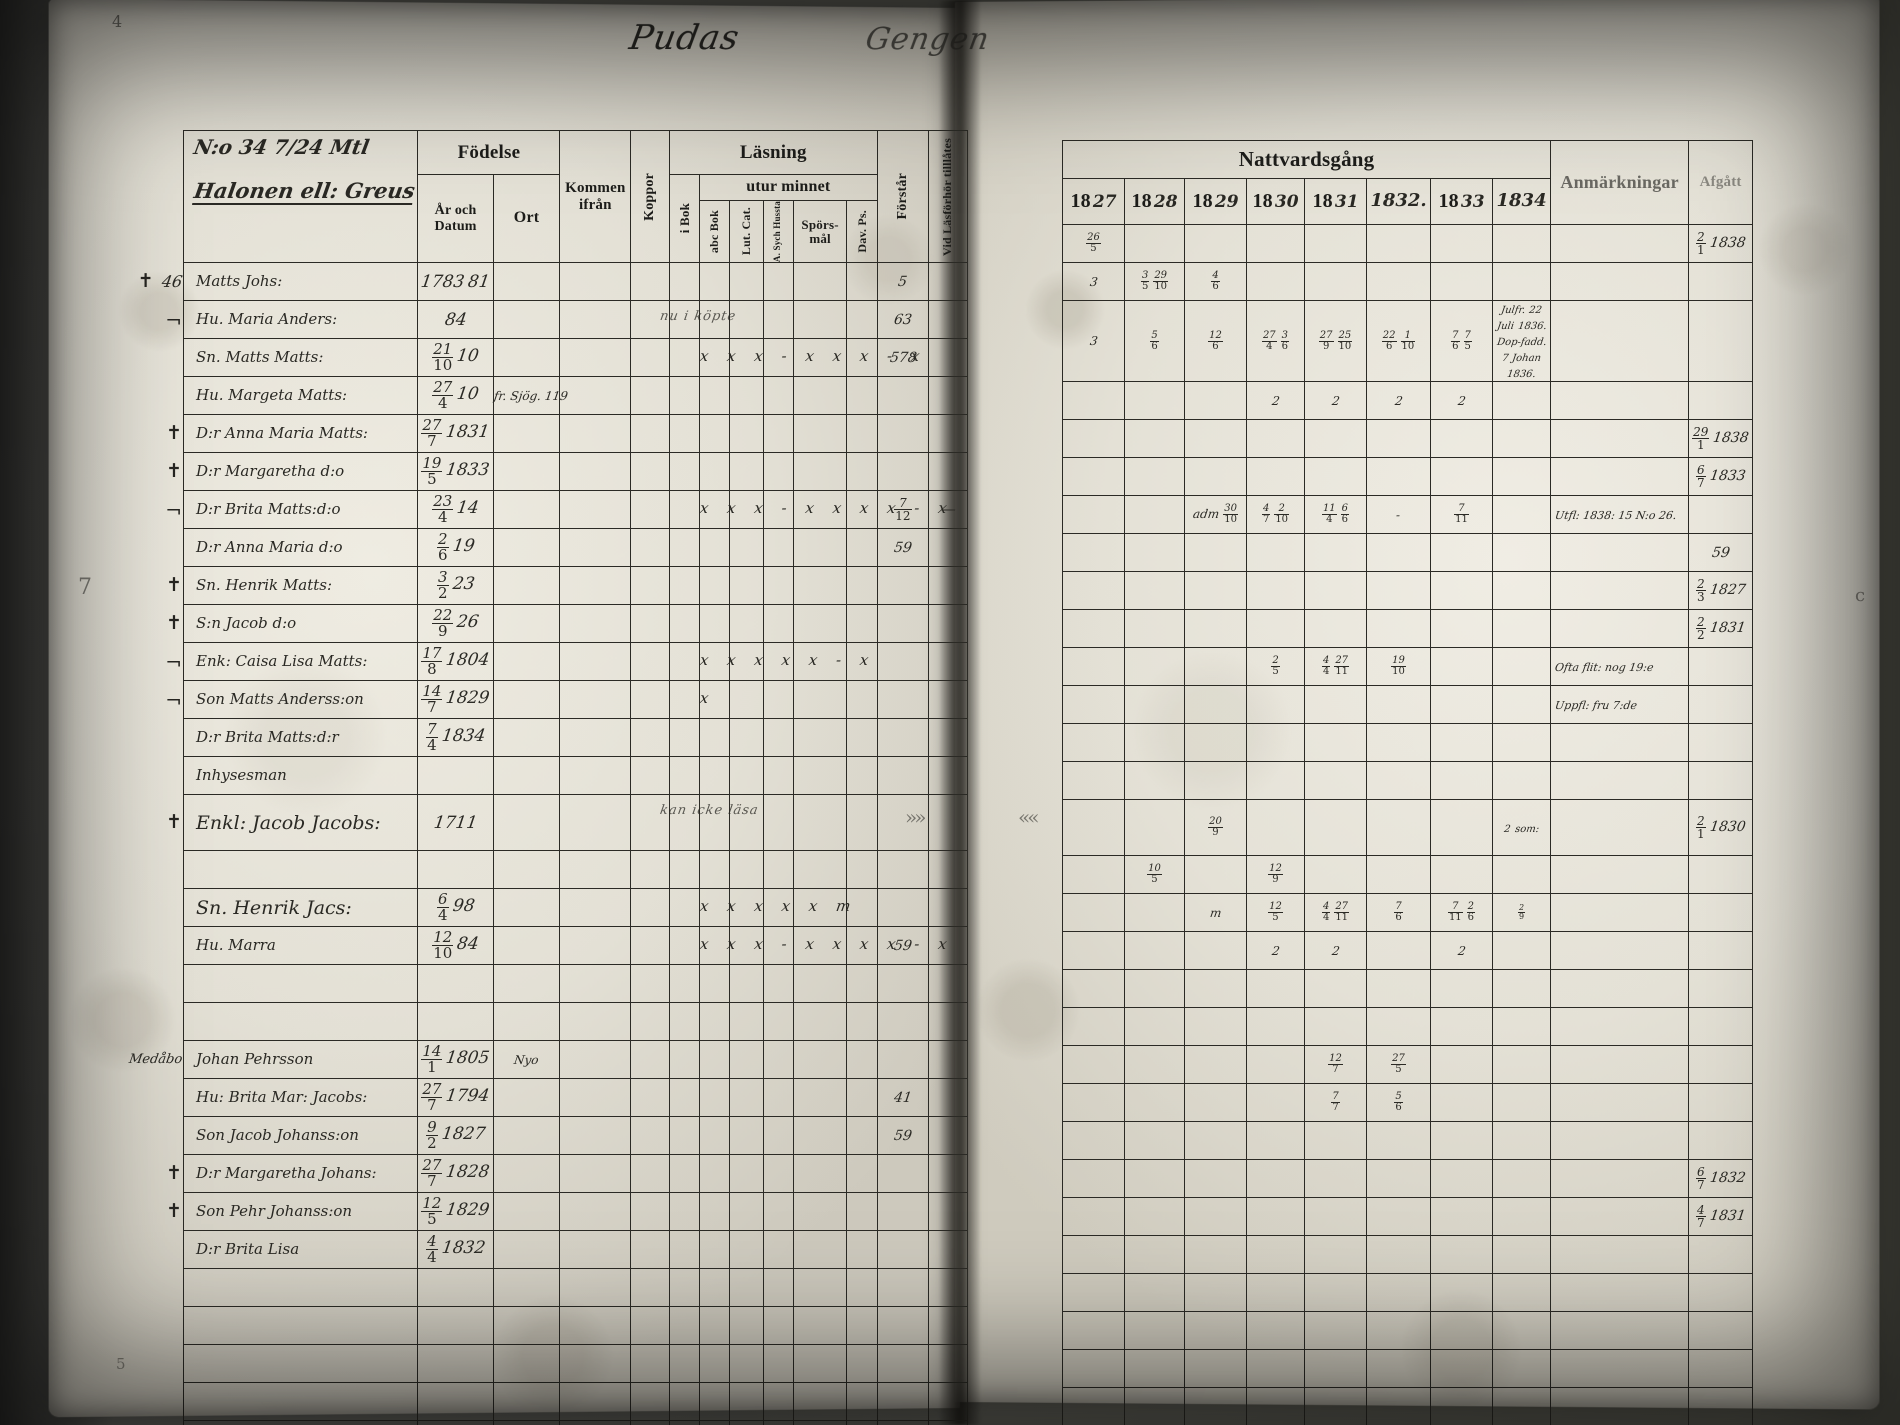 This screenshot has width=1900, height=1425. I want to click on cell-birth-date: 19 5 1833, so click(455, 472).